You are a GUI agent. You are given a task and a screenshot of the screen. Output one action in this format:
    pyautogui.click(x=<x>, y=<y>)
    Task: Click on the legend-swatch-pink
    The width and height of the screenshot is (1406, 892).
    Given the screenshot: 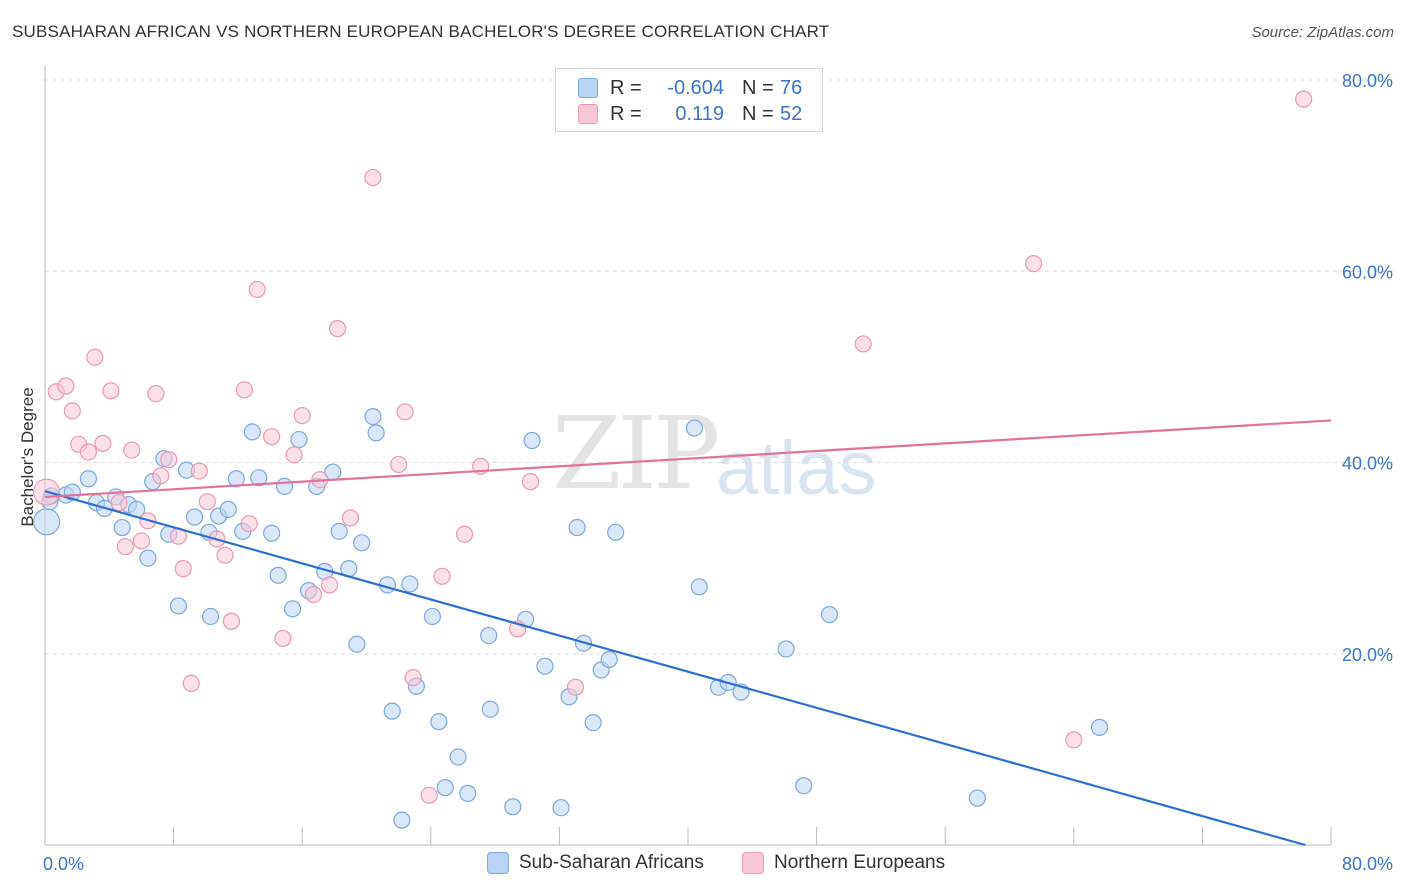 What is the action you would take?
    pyautogui.click(x=753, y=863)
    